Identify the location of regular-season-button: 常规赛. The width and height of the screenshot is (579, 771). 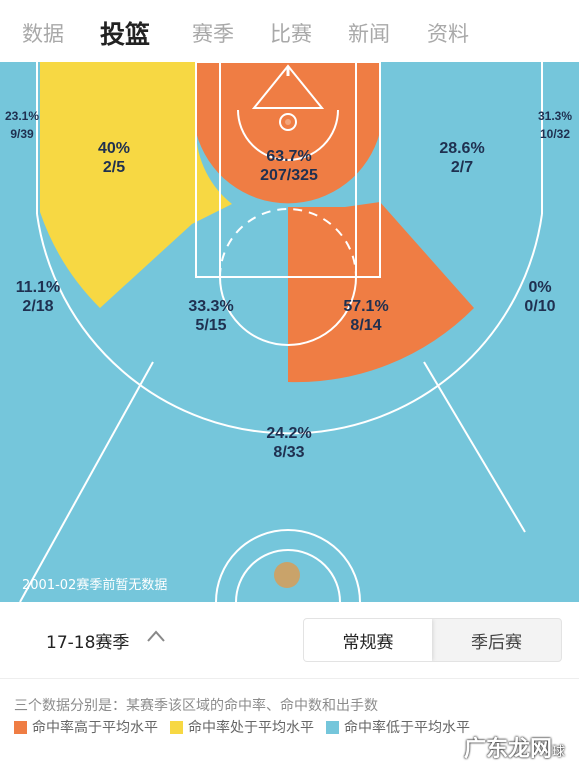
(368, 640).